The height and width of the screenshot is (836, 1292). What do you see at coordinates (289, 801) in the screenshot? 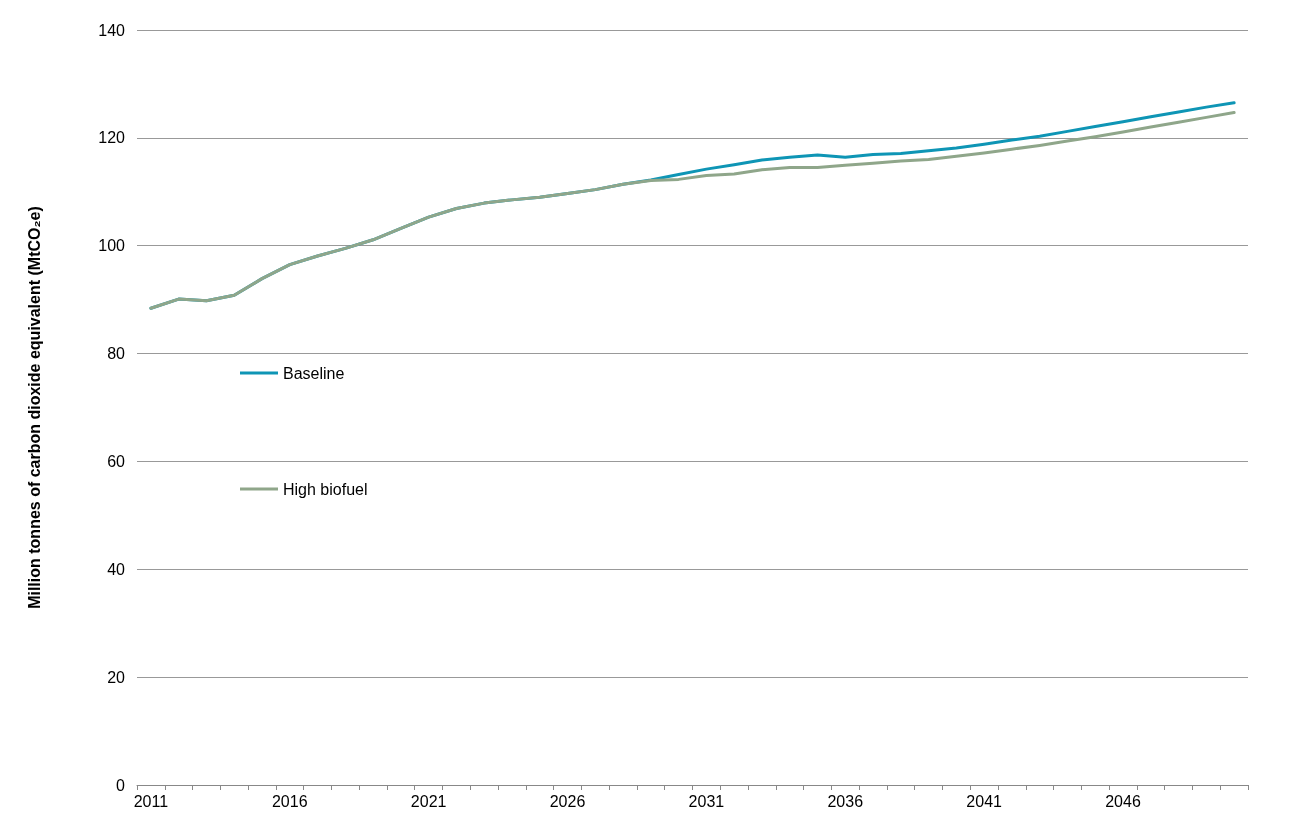
I see `x-tick-label: 2016` at bounding box center [289, 801].